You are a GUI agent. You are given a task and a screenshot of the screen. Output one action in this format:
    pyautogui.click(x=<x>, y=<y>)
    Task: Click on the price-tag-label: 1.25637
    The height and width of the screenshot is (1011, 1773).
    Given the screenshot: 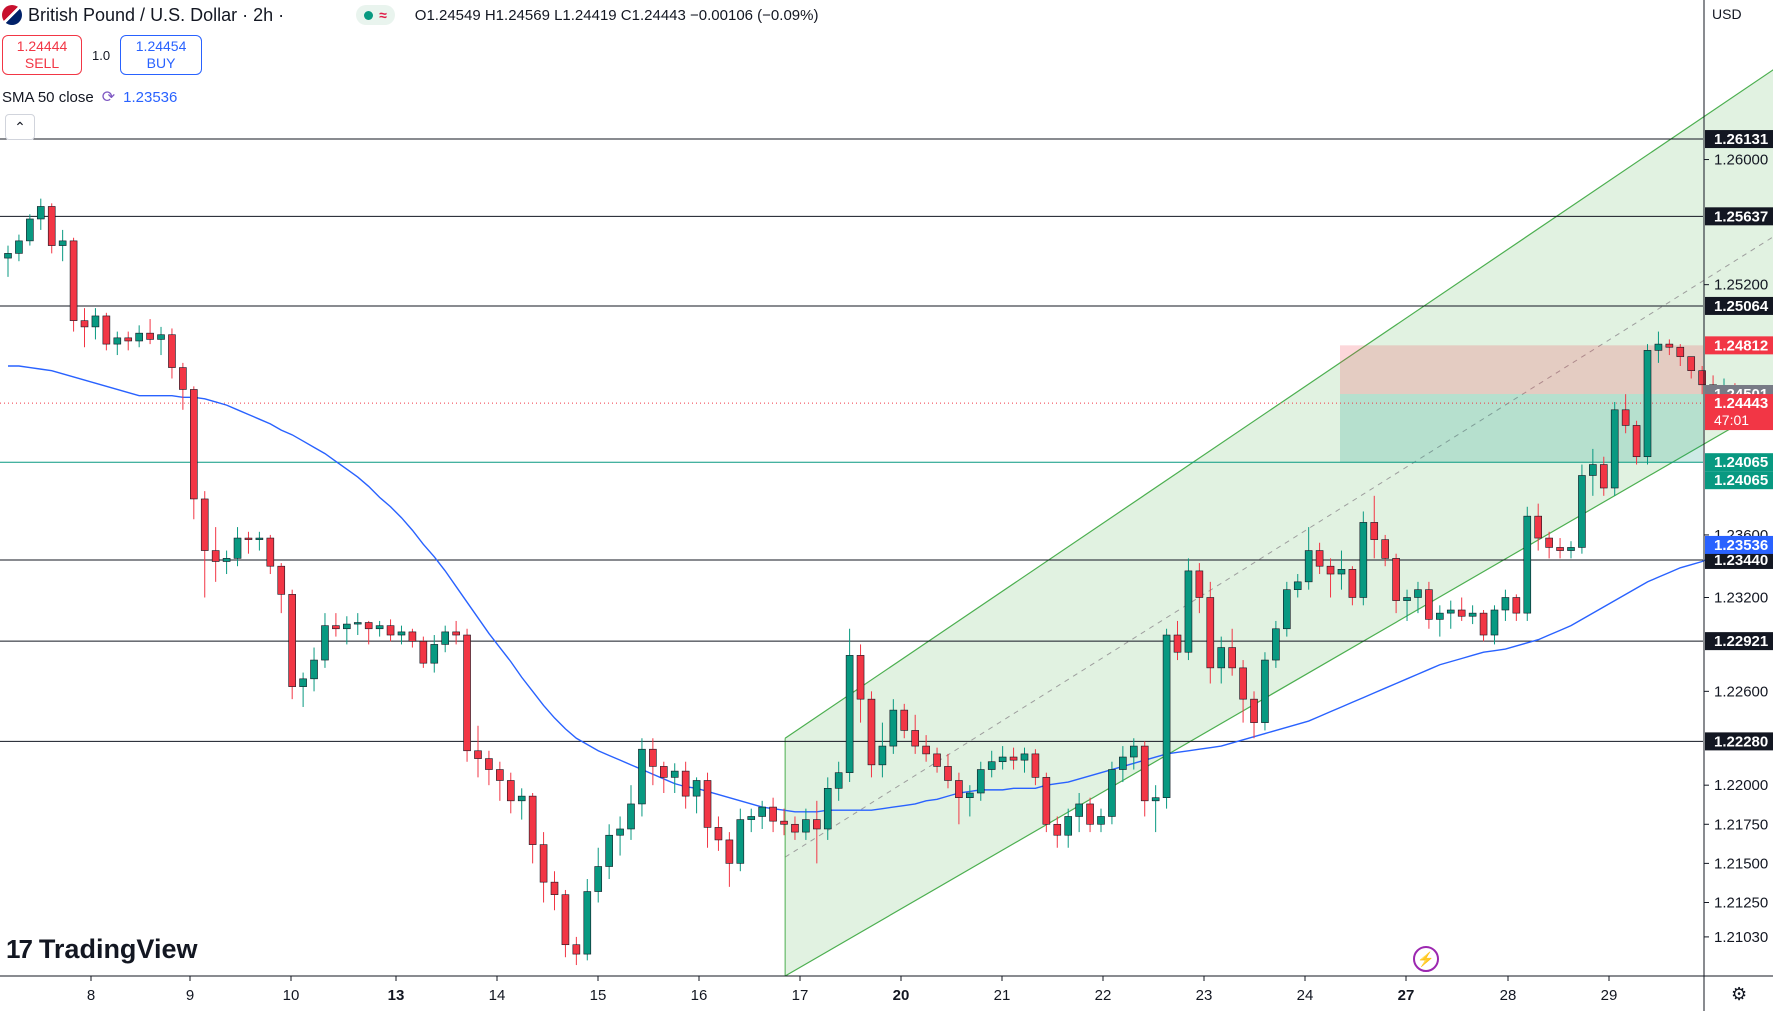 What is the action you would take?
    pyautogui.click(x=1741, y=216)
    